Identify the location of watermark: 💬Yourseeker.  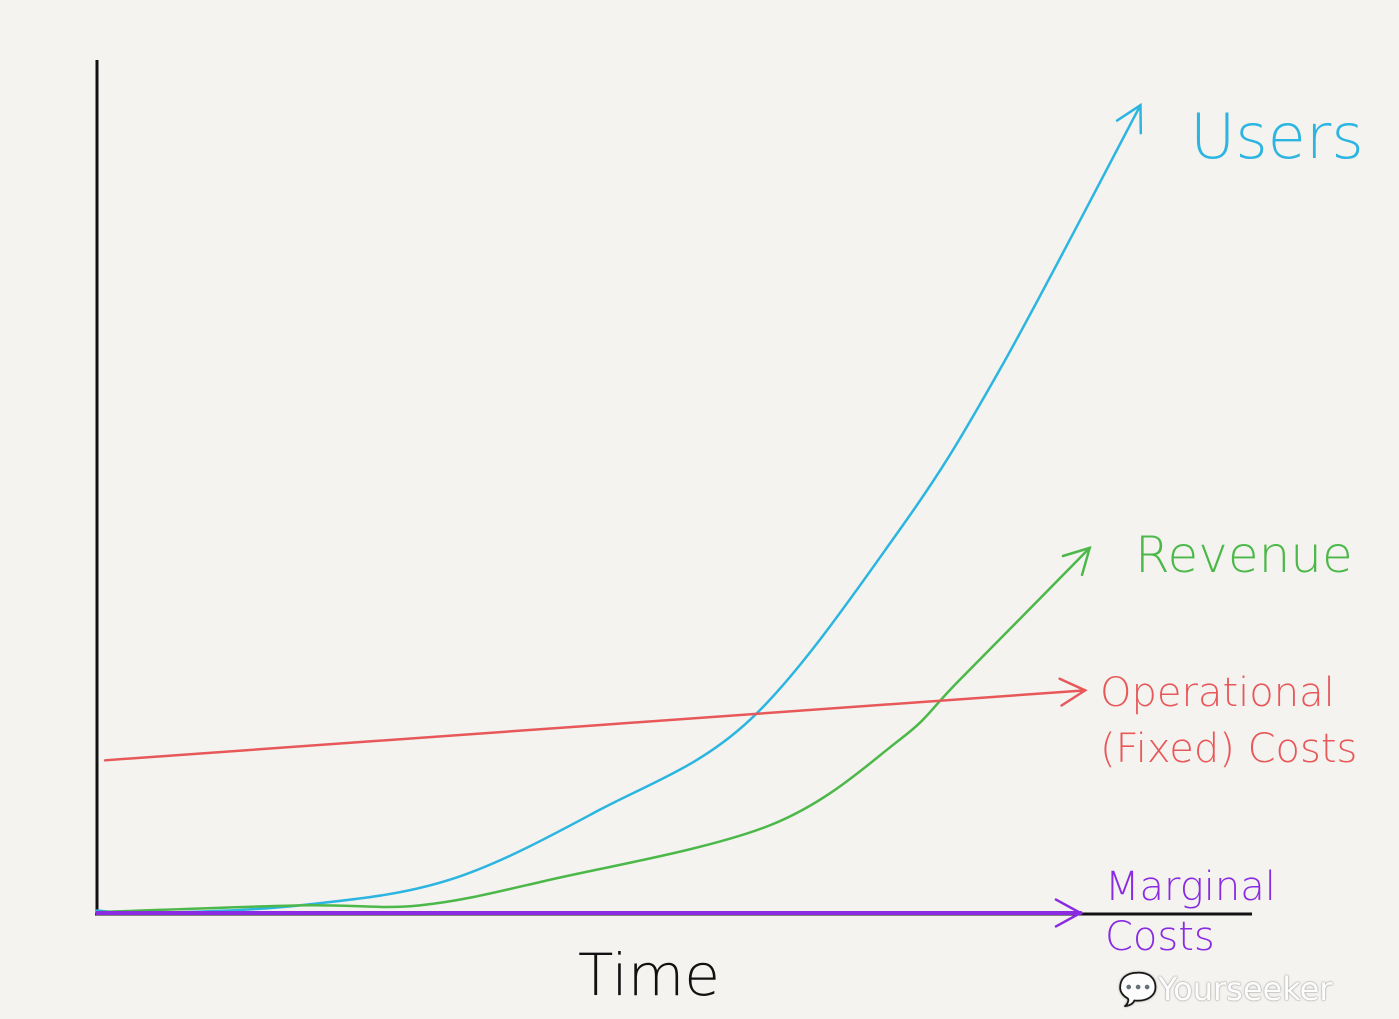
(1225, 989).